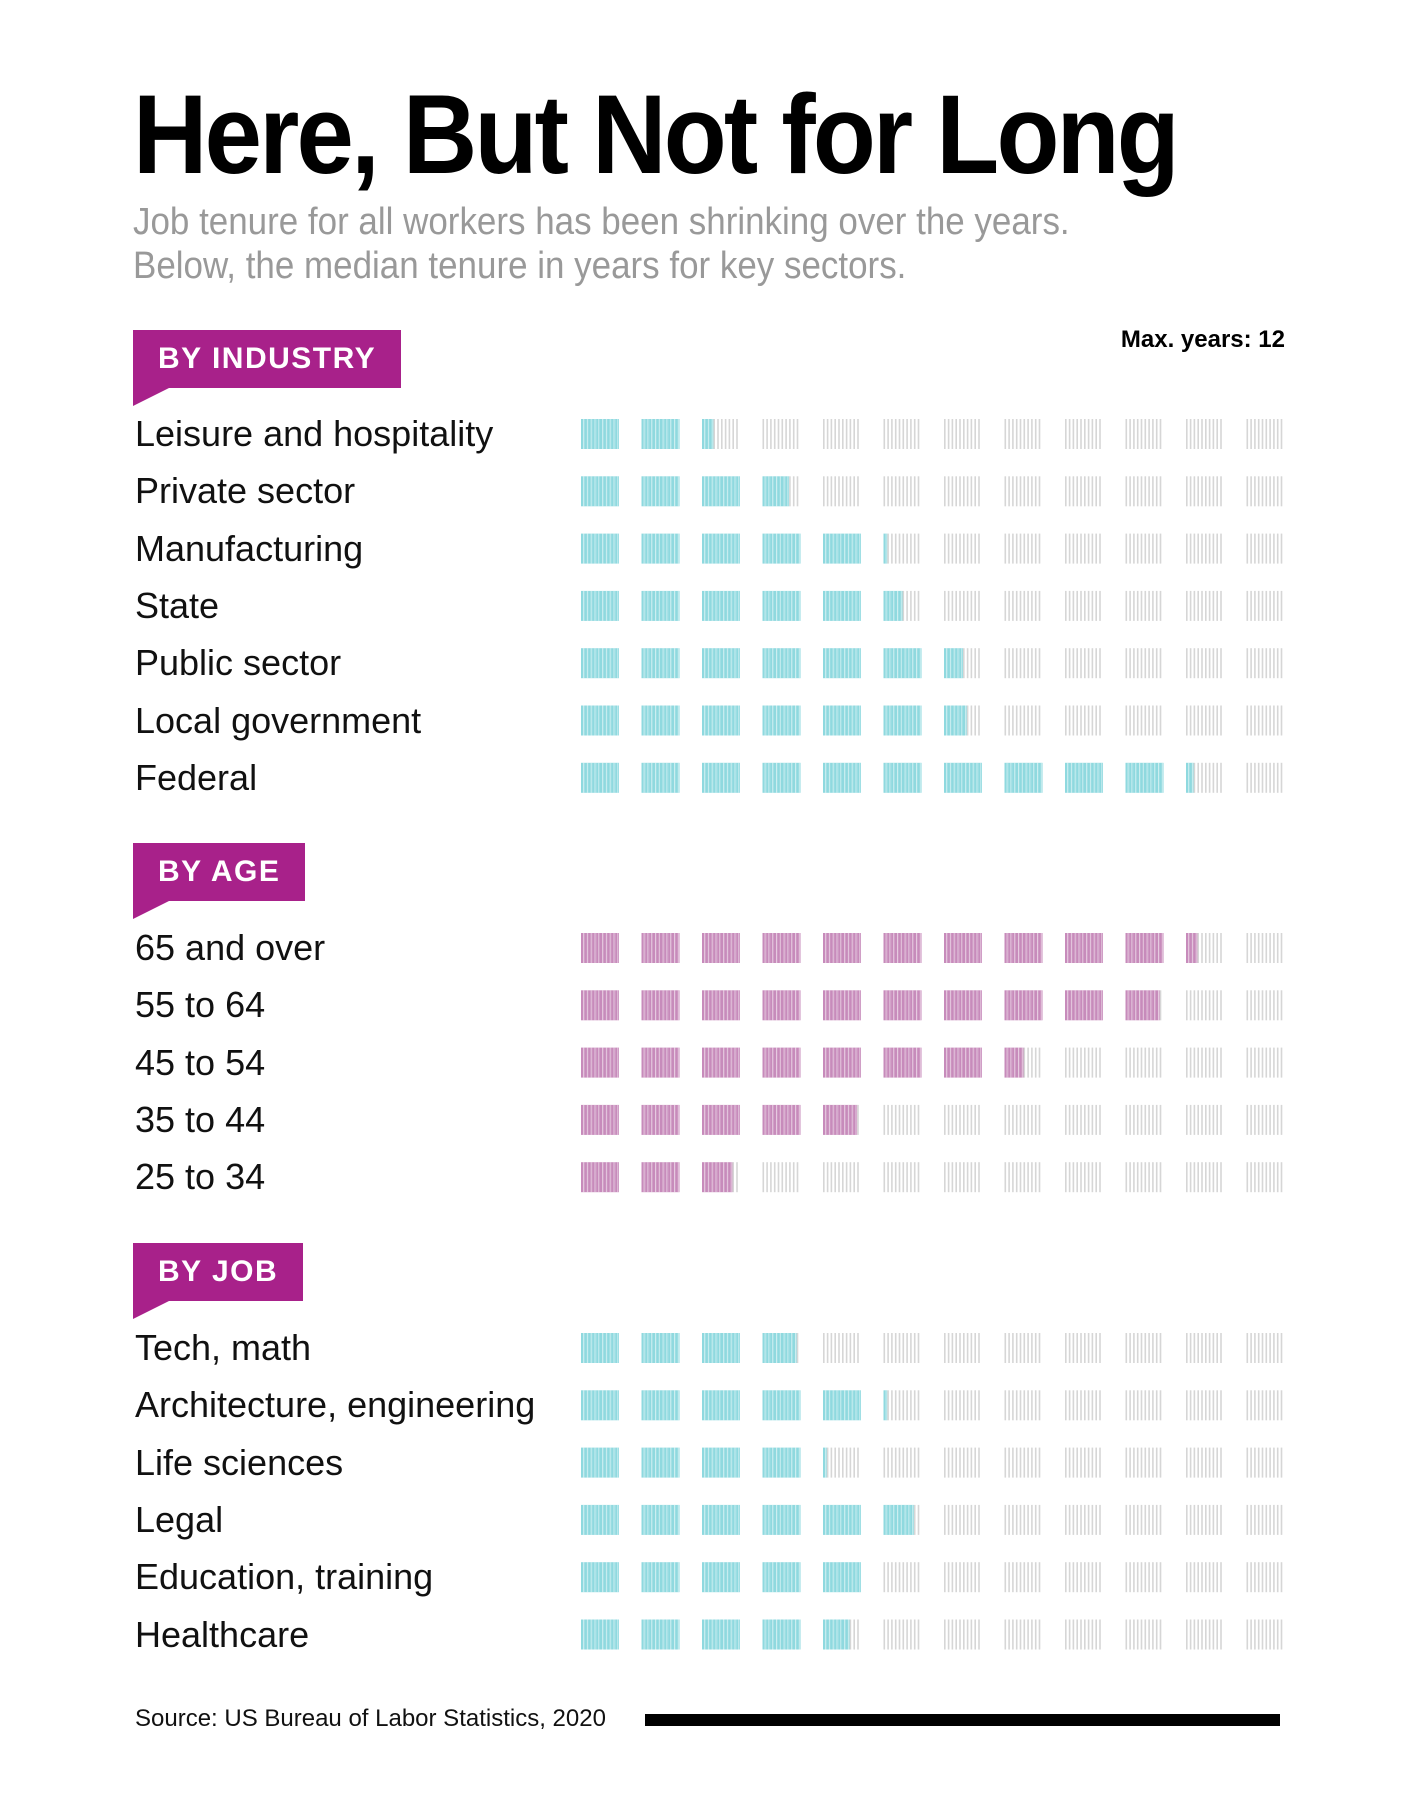 The width and height of the screenshot is (1411, 1803). Describe the element at coordinates (200, 1062) in the screenshot. I see `category-label: 45 to 54` at that location.